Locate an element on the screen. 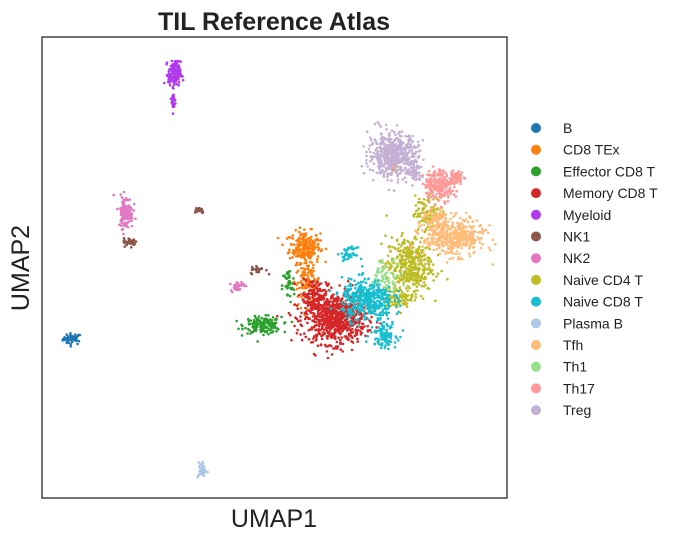 The height and width of the screenshot is (541, 682). legend-marker is located at coordinates (536, 193).